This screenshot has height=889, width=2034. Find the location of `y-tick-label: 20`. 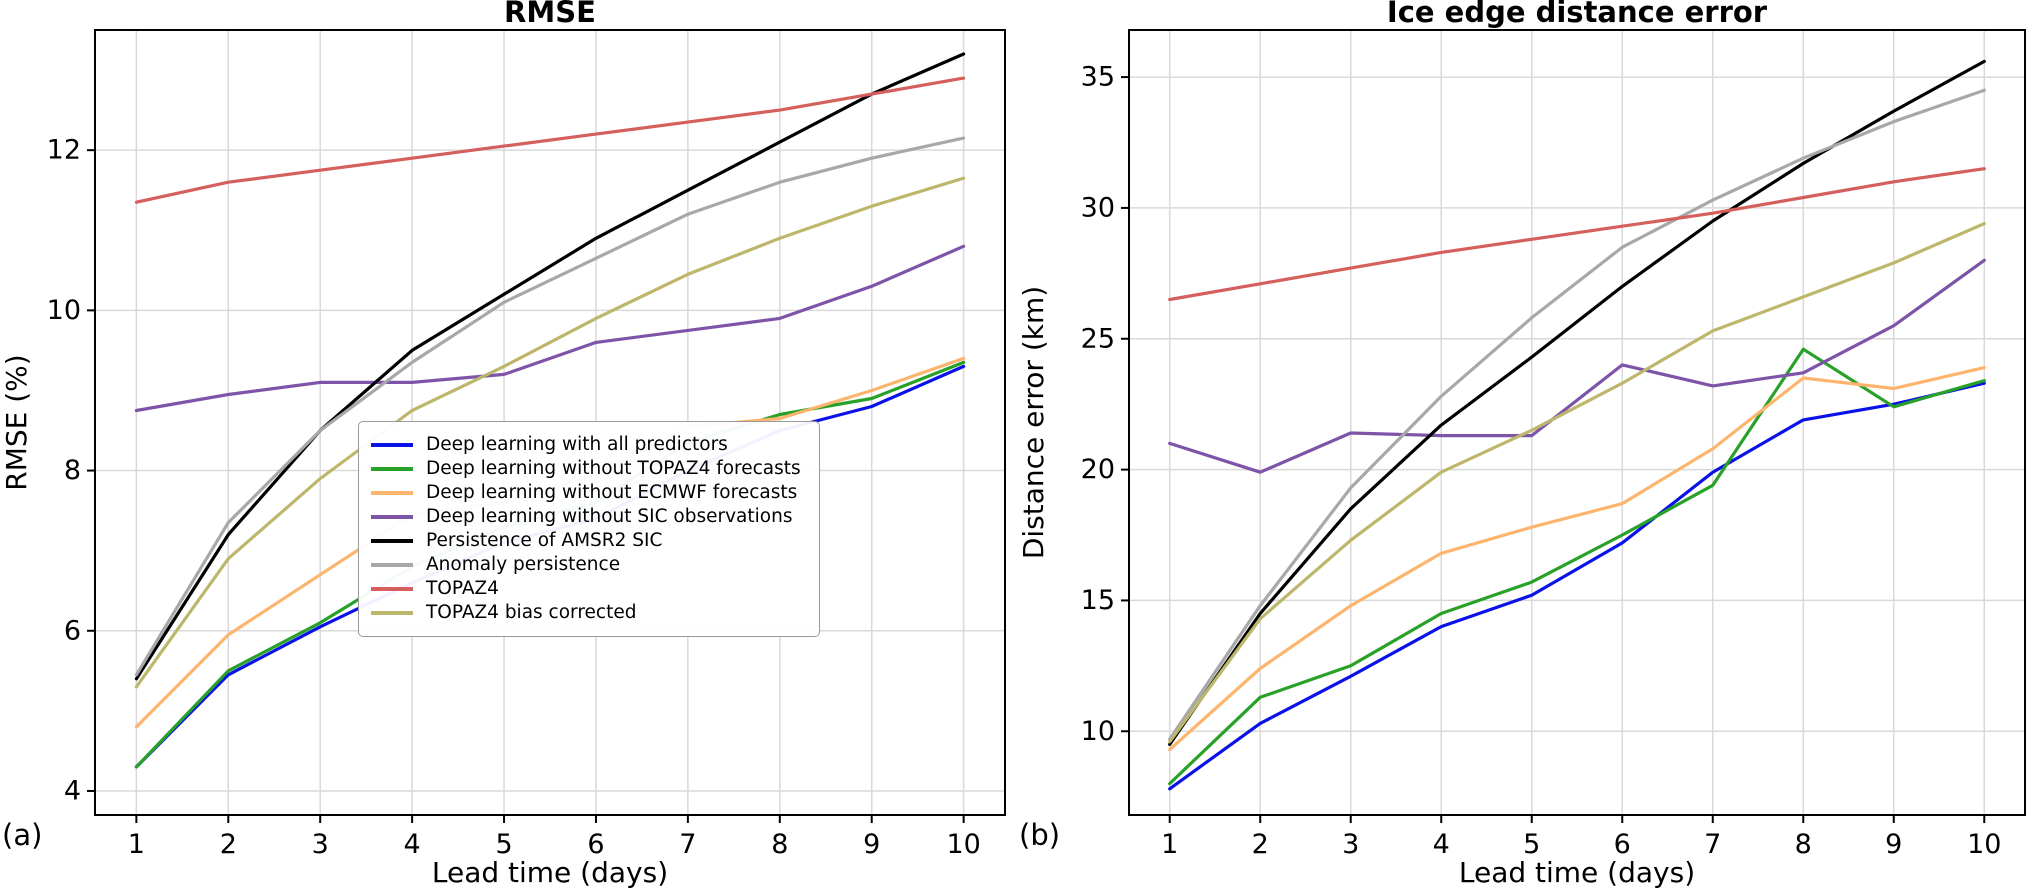

y-tick-label: 20 is located at coordinates (1098, 469).